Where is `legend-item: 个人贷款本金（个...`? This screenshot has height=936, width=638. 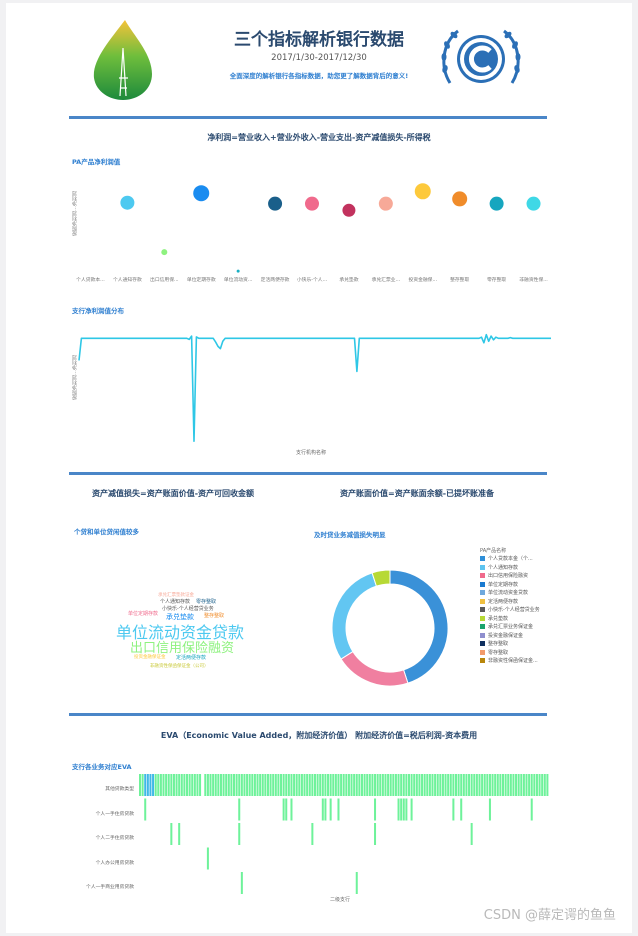
legend-item: 个人贷款本金（个... is located at coordinates (520, 559).